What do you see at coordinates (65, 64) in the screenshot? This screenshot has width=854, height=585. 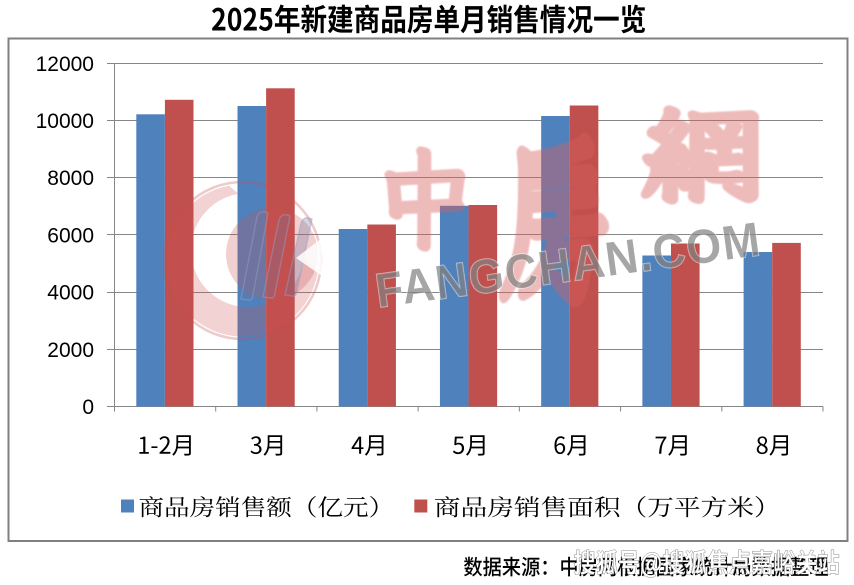 I see `svg-text: 12000` at bounding box center [65, 64].